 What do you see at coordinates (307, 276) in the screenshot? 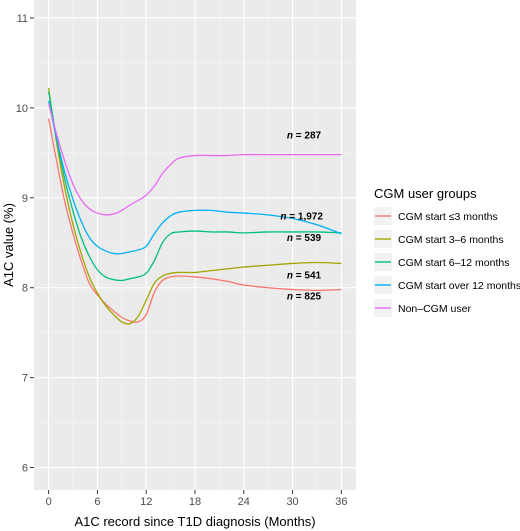
I see `n-label-count: = 541` at bounding box center [307, 276].